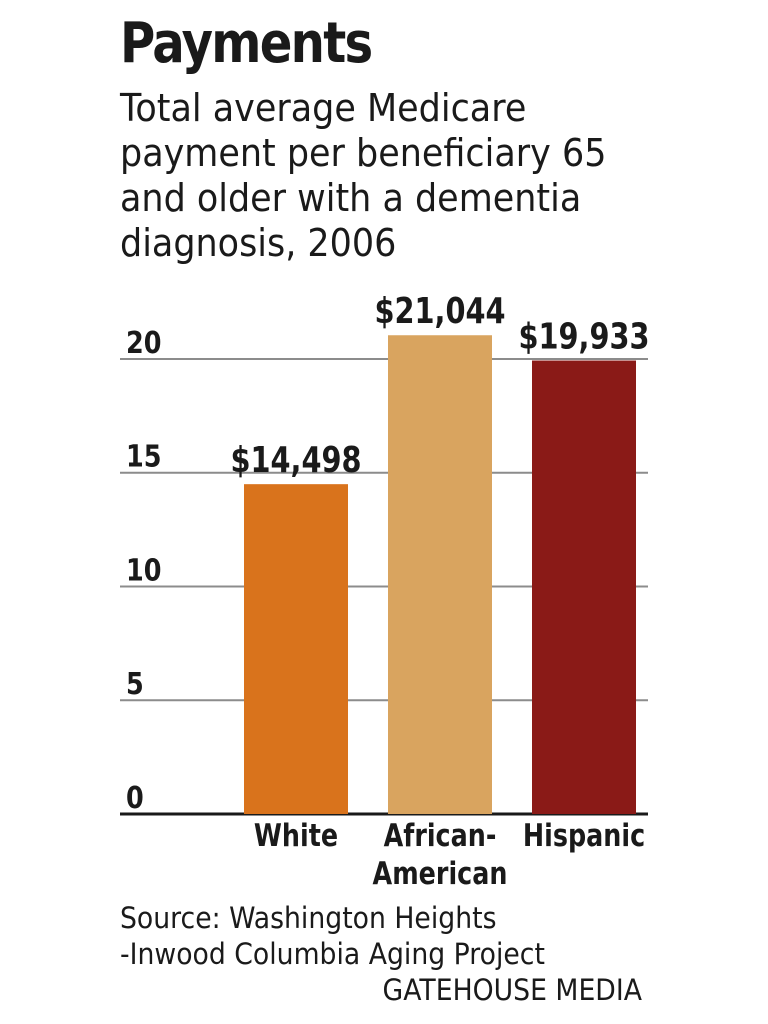  What do you see at coordinates (295, 460) in the screenshot?
I see `value-label-0: $14,498` at bounding box center [295, 460].